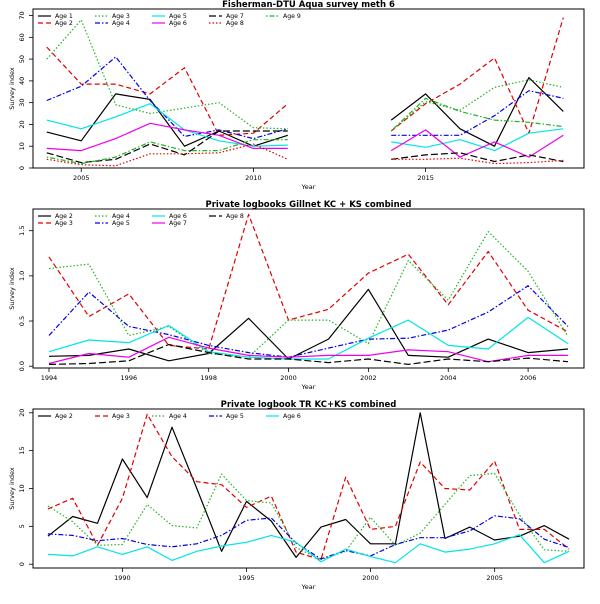 The image size is (600, 604). Describe the element at coordinates (22, 15) in the screenshot. I see `y-tick-label: 70` at that location.